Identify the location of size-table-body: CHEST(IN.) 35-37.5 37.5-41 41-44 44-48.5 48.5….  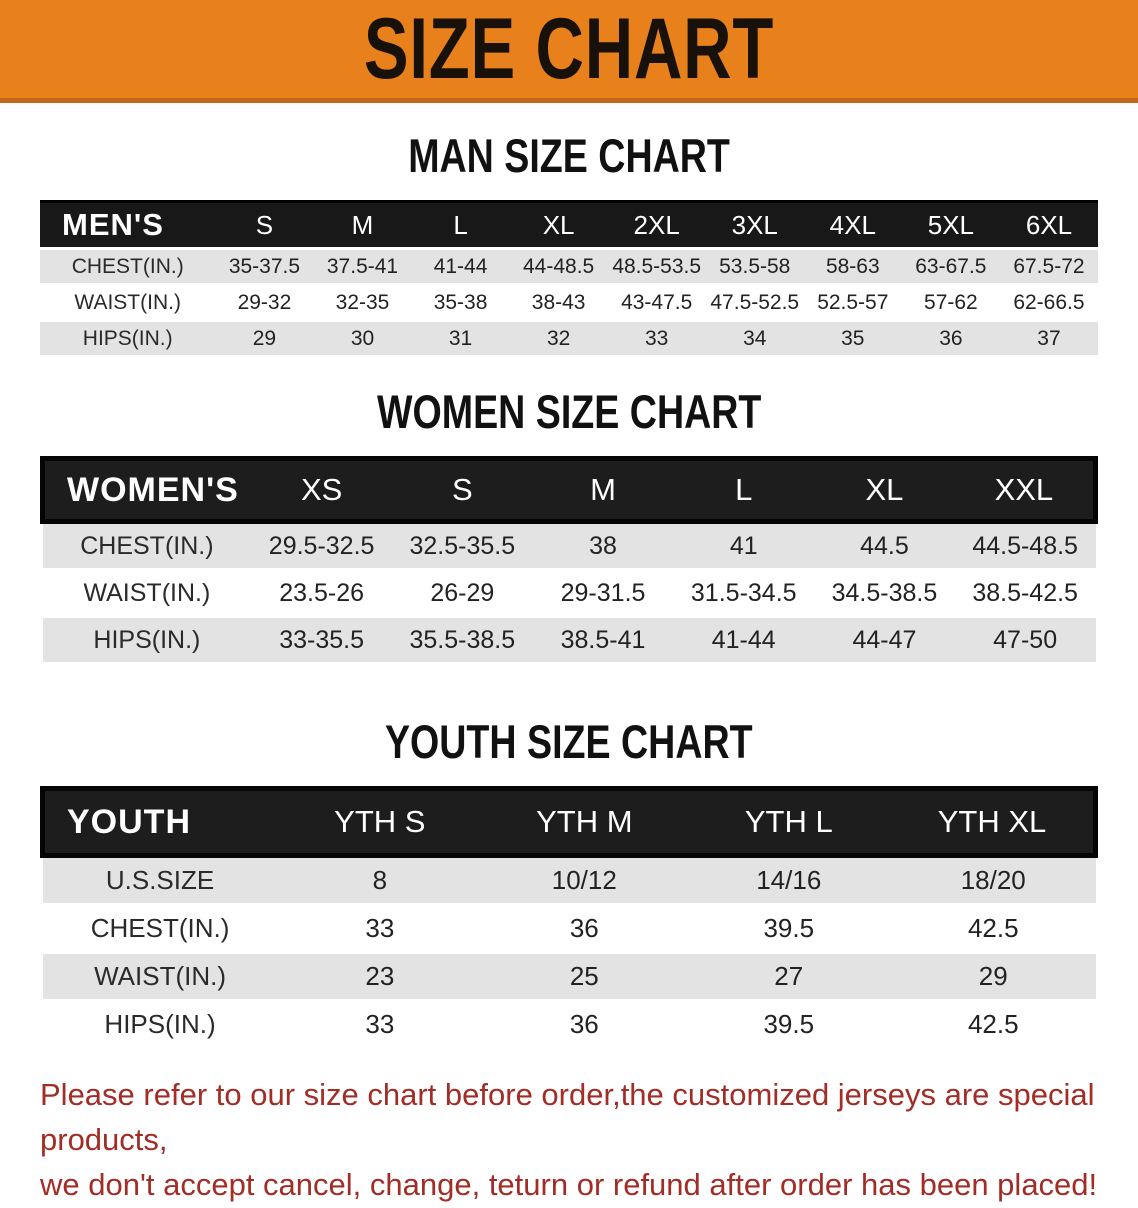
(569, 301).